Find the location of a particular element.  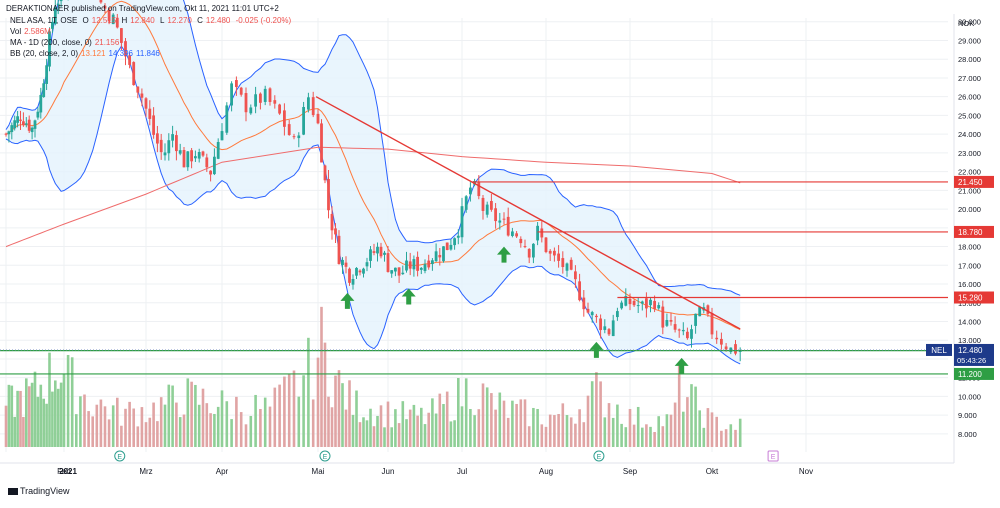

symbol-label: NEL ASA, 1T, OSE is located at coordinates (44, 20).